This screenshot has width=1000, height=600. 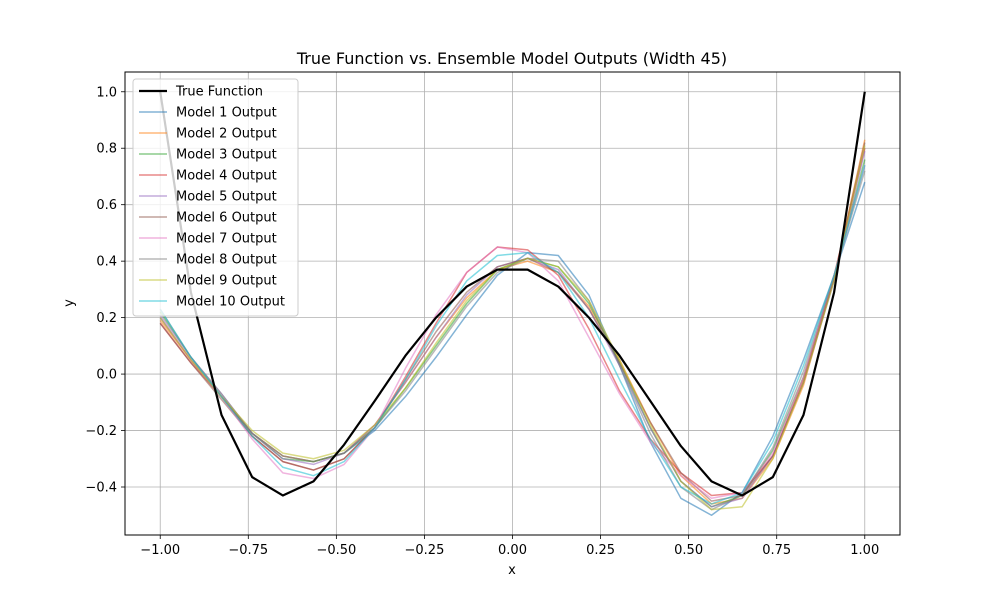 I want to click on x-tick-label: 0.00, so click(x=512, y=550).